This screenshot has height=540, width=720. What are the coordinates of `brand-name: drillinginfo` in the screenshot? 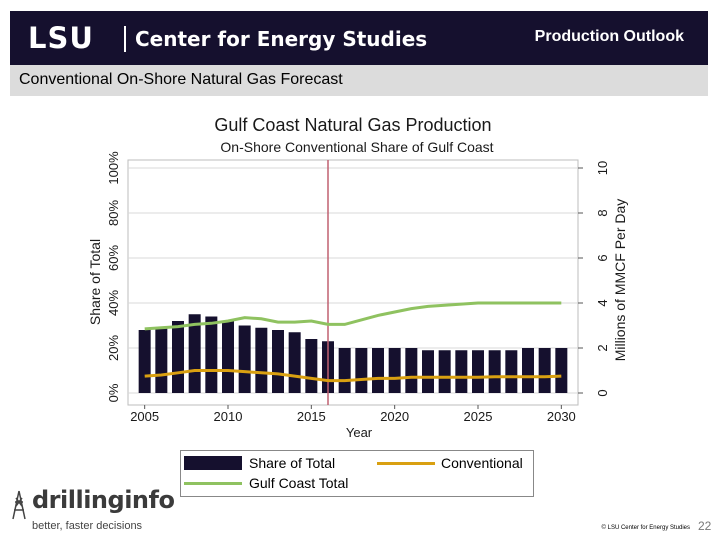 It's located at (103, 500).